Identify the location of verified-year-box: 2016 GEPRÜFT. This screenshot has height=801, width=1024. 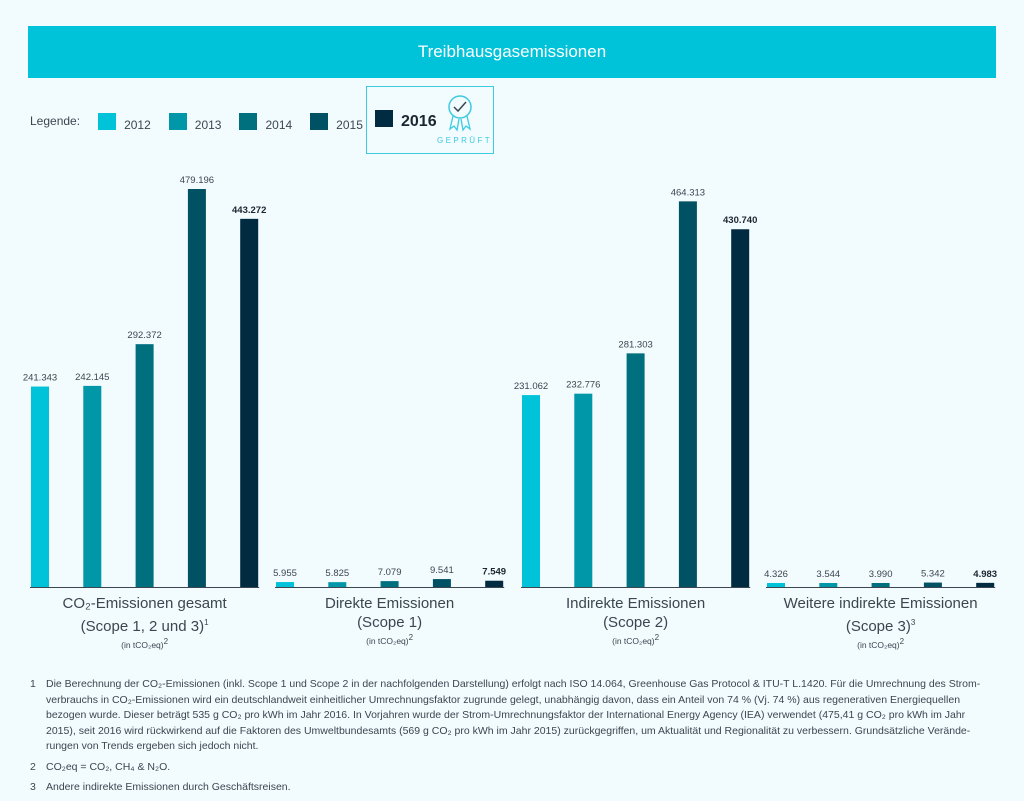
(430, 120).